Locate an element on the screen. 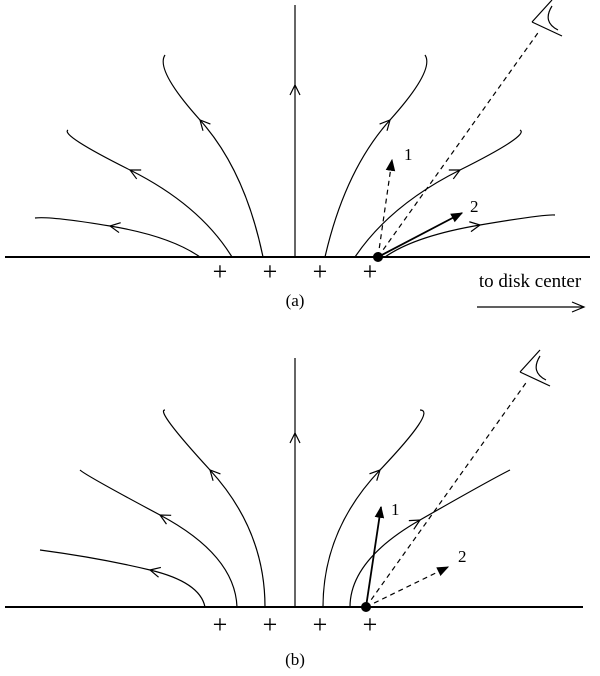 The height and width of the screenshot is (676, 600). panel-label: (a) is located at coordinates (295, 300).